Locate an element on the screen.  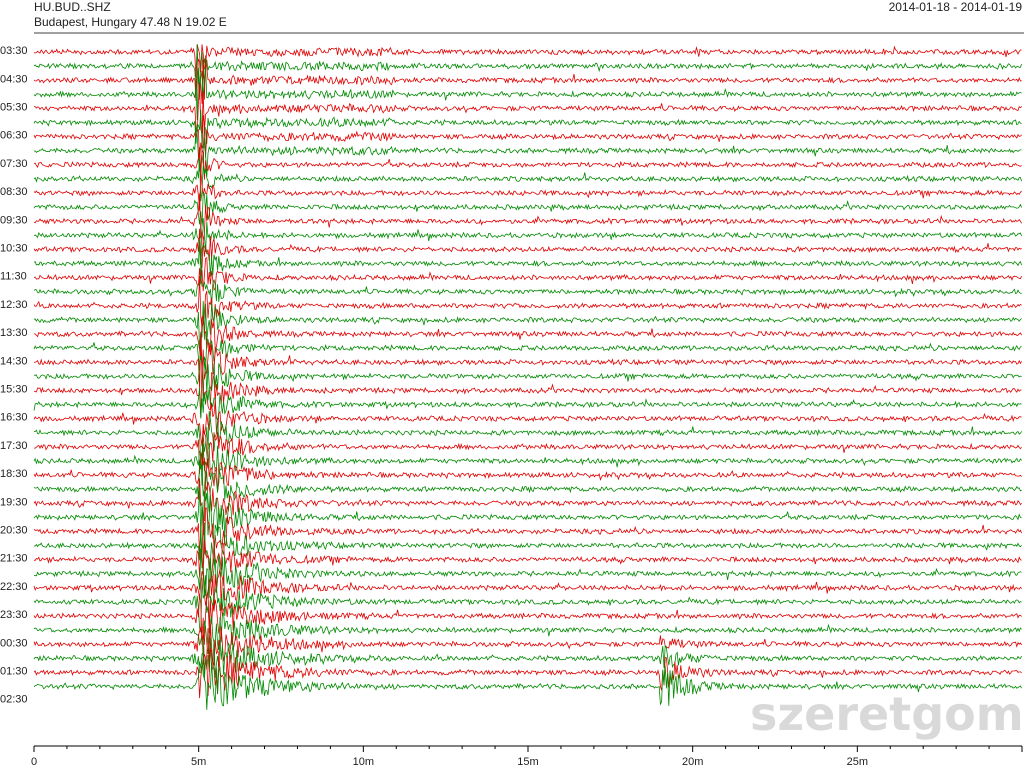
row-label: 13:30 is located at coordinates (14, 333).